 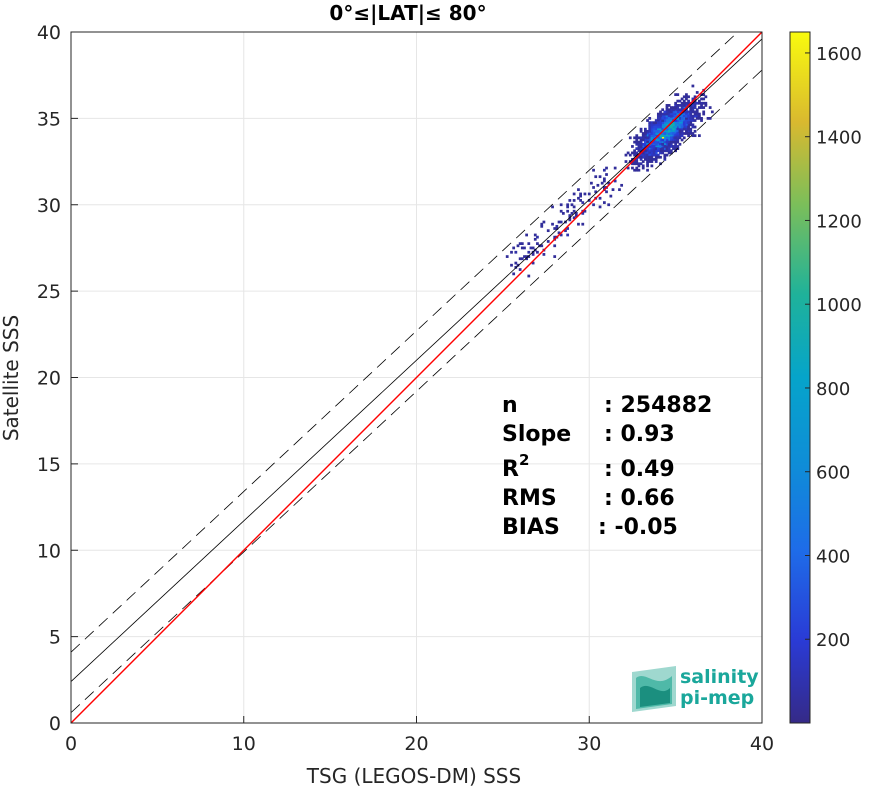 I want to click on y-tick-label: 30, so click(x=49, y=206).